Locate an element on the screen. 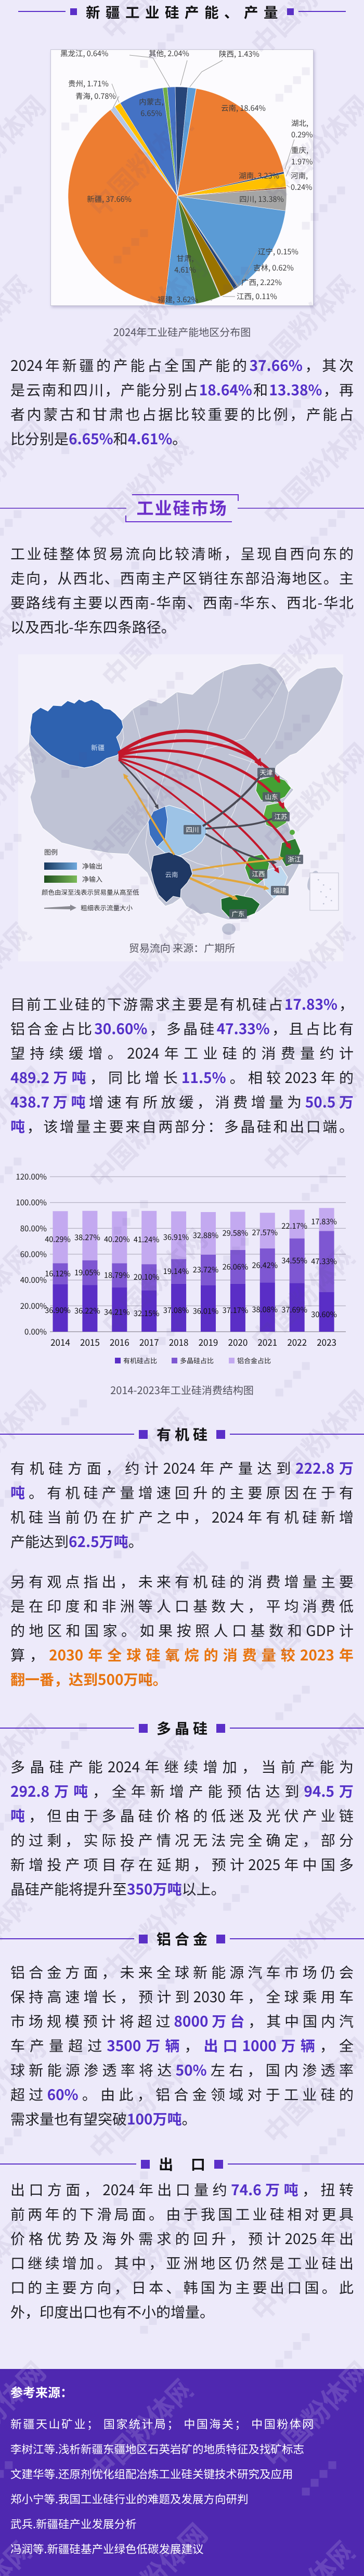 The height and width of the screenshot is (2576, 364). svg-text: 有机硅占比 is located at coordinates (140, 1361).